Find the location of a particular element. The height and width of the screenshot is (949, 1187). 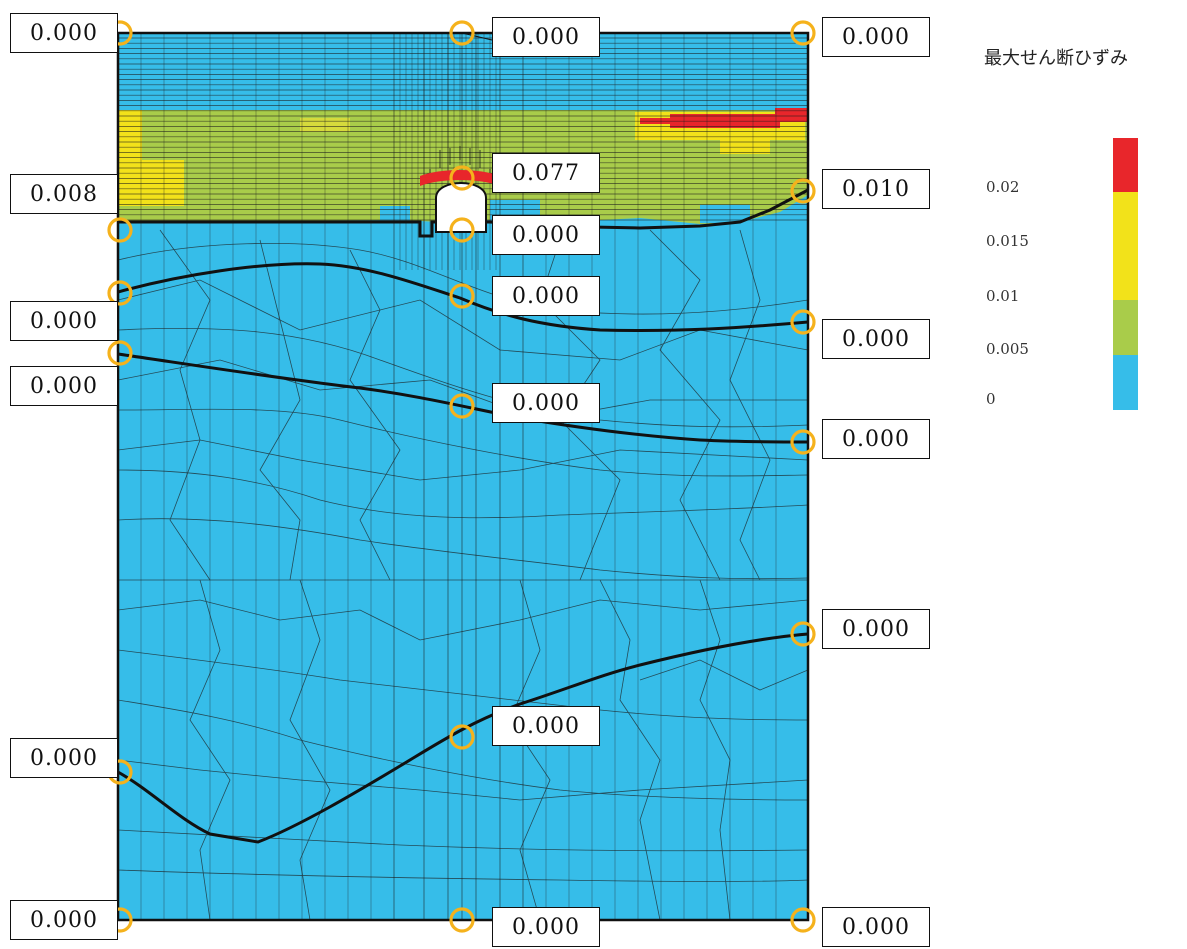

value-label-left-layer-4: 0.000 is located at coordinates (64, 758).